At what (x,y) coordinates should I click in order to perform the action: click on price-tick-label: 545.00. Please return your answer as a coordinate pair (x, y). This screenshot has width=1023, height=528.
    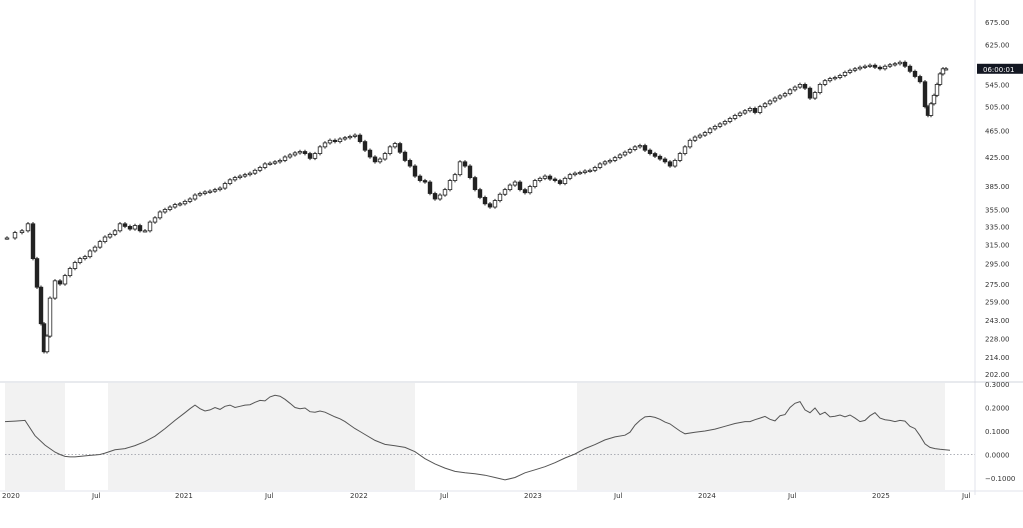
    Looking at the image, I should click on (997, 85).